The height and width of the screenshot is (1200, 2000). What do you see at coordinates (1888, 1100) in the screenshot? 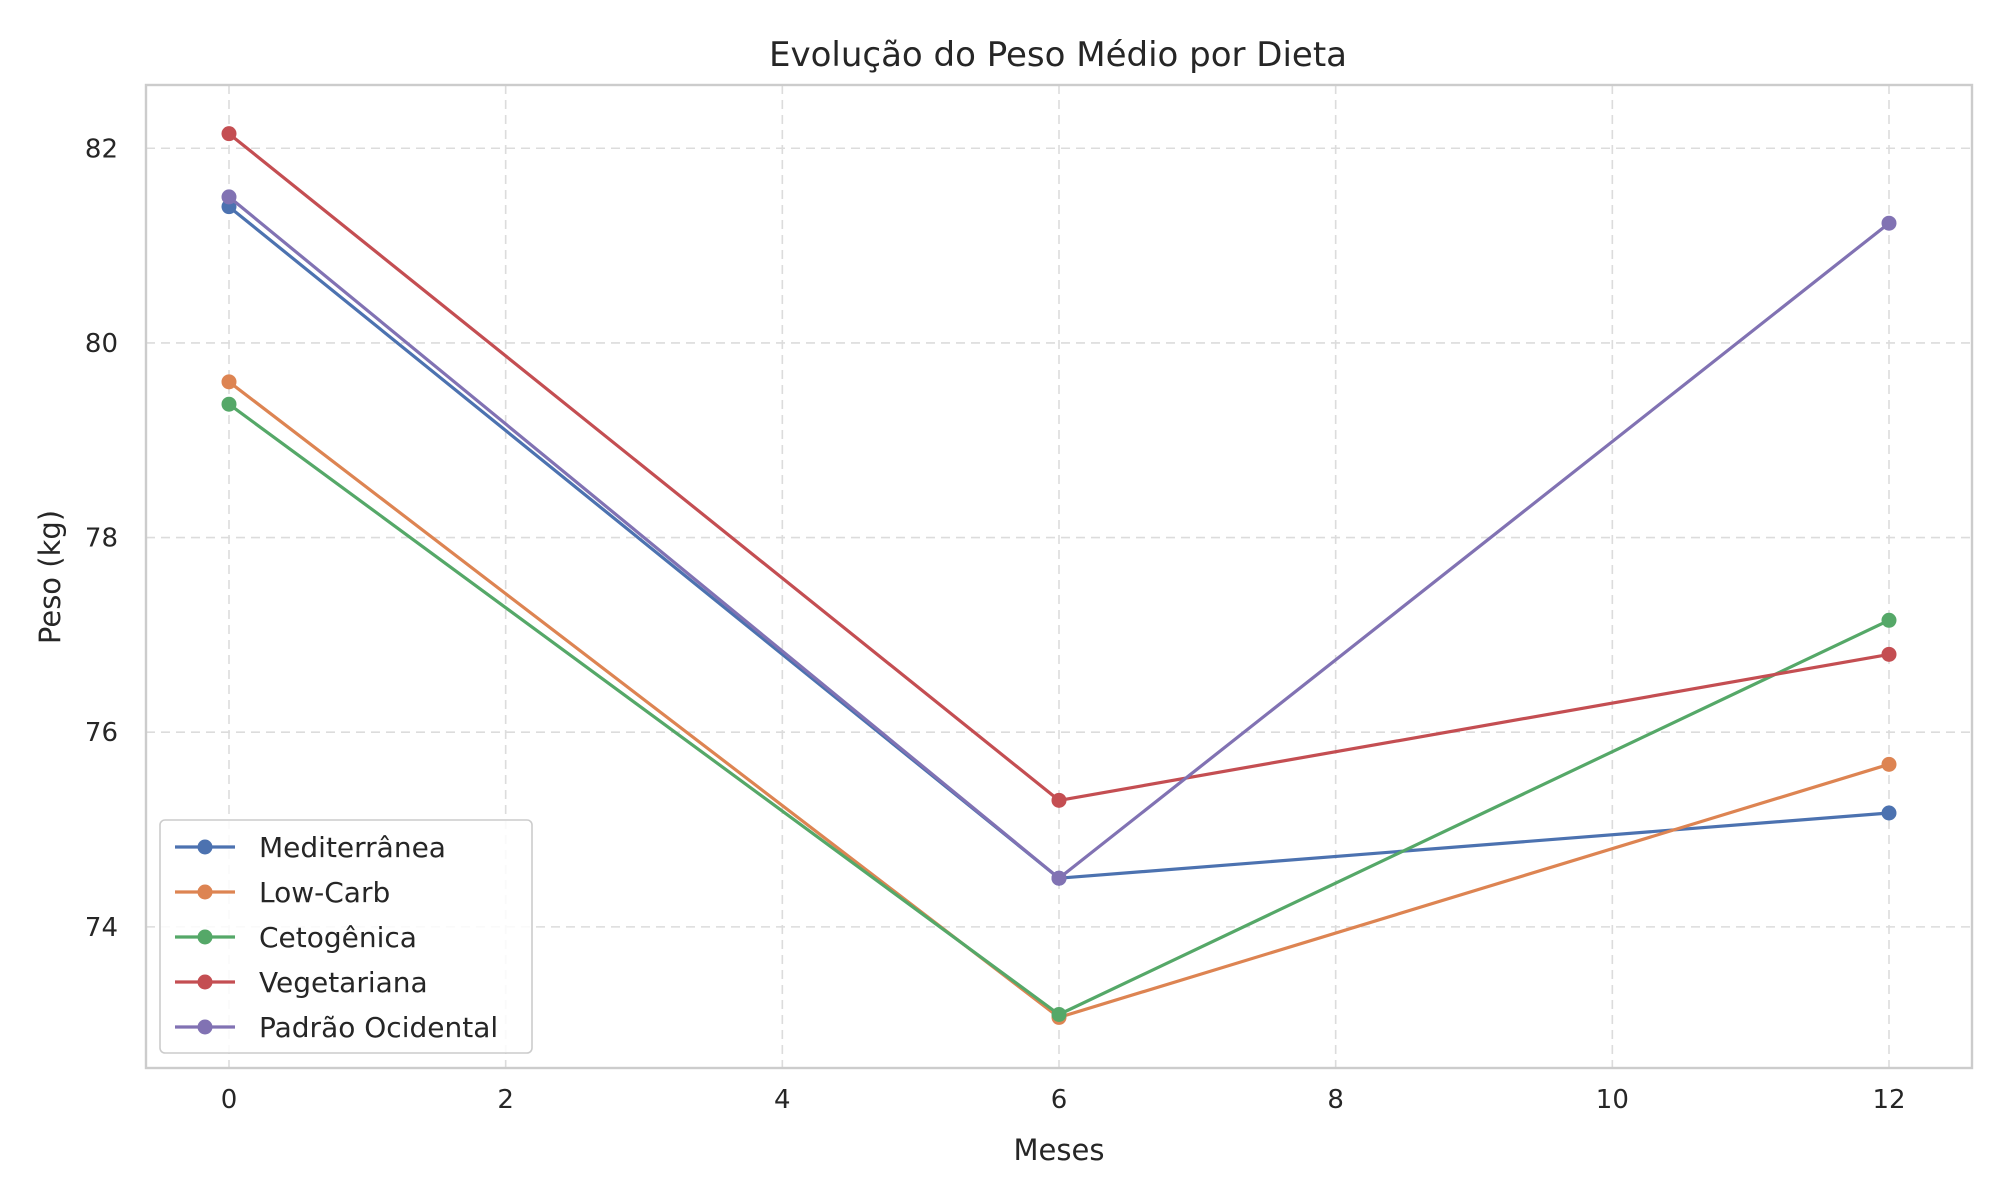
I see `x-tick-label: 12` at bounding box center [1888, 1100].